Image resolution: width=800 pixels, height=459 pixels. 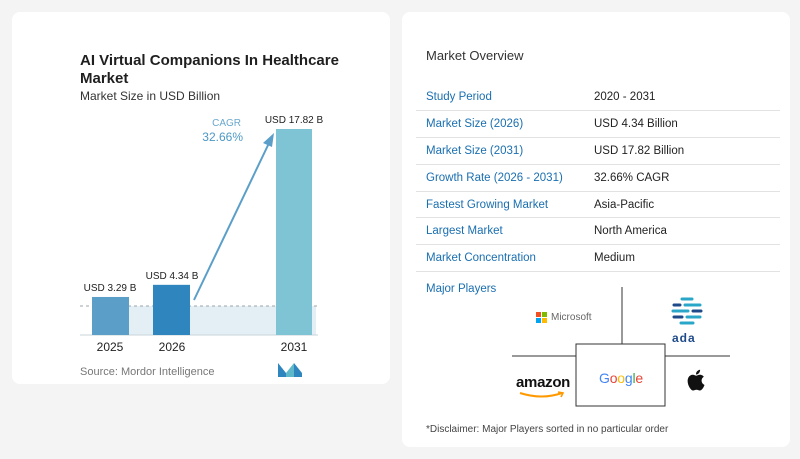 What do you see at coordinates (500, 98) in the screenshot?
I see `overview-row-label: Study Period` at bounding box center [500, 98].